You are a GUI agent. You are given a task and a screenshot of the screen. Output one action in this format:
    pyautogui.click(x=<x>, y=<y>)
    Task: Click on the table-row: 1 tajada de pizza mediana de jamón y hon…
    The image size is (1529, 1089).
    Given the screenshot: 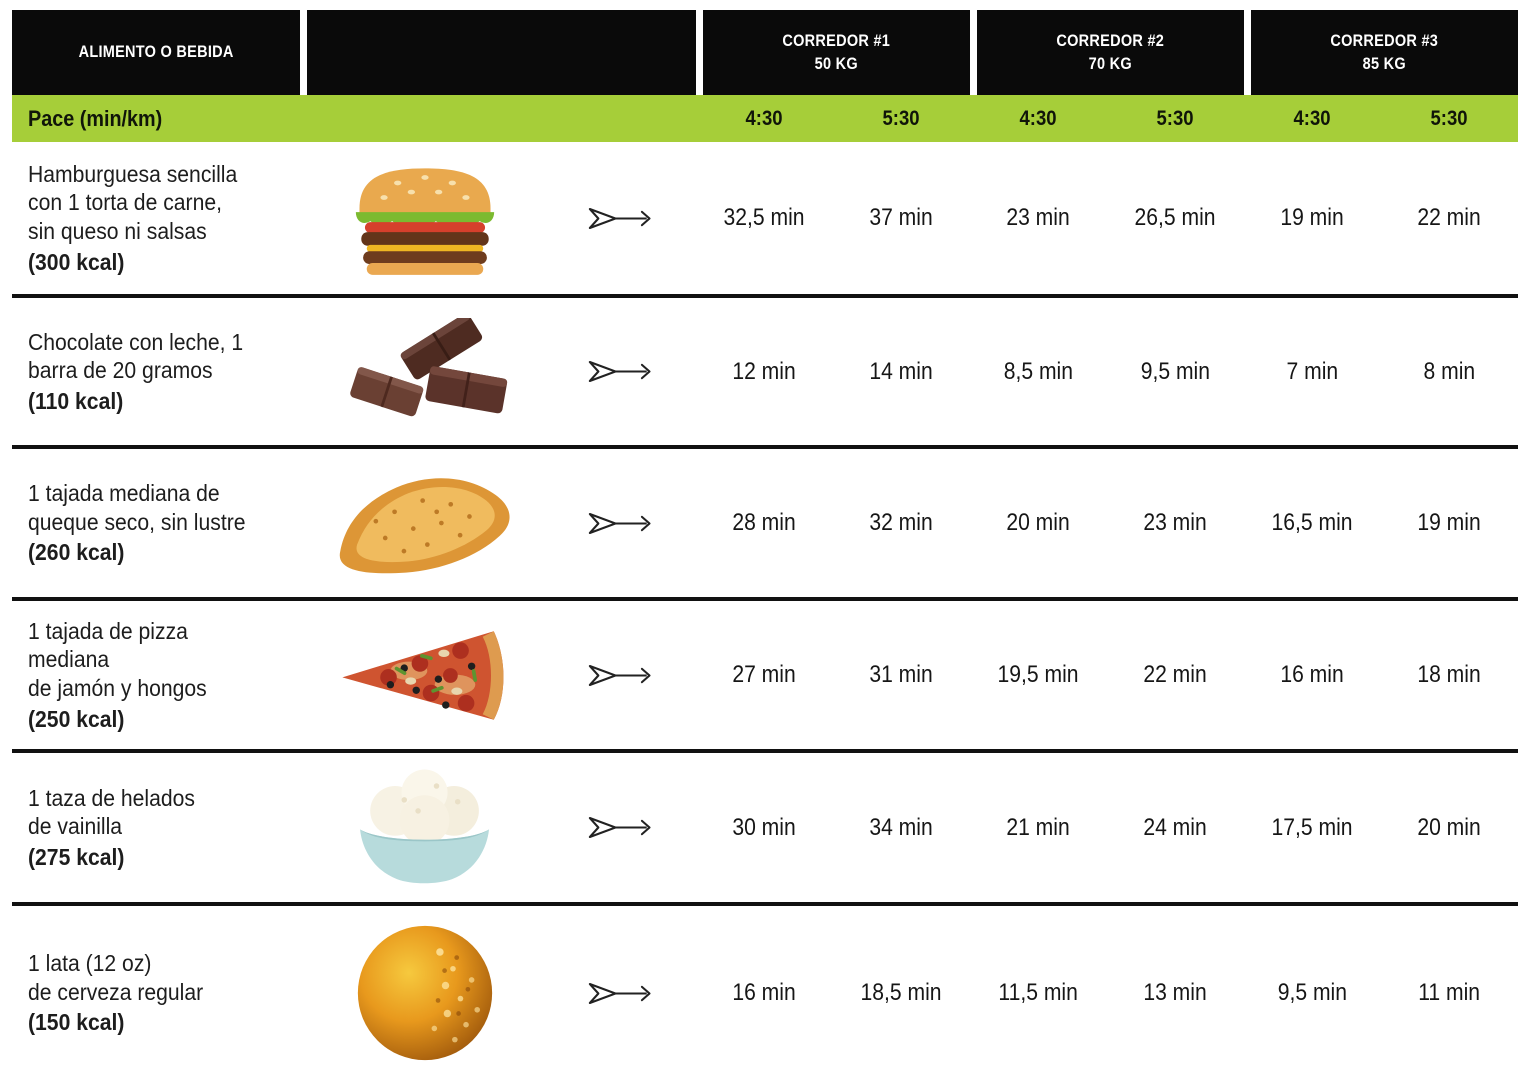 What is the action you would take?
    pyautogui.click(x=765, y=677)
    